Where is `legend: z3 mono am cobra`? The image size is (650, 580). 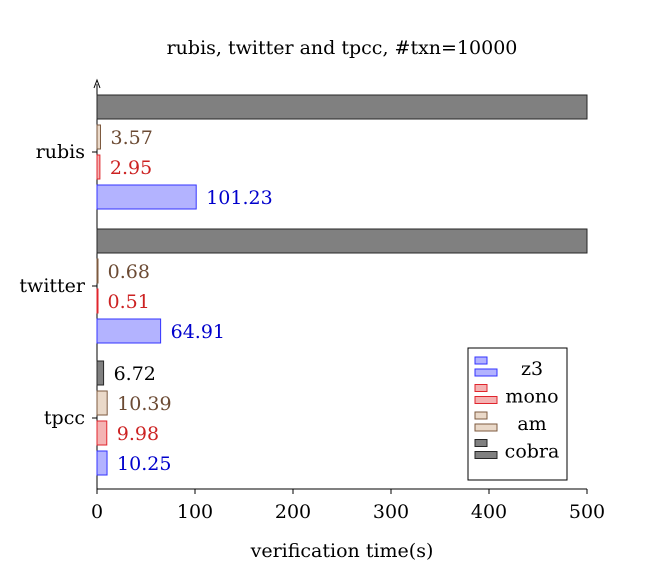
legend: z3 mono am cobra is located at coordinates (517, 414).